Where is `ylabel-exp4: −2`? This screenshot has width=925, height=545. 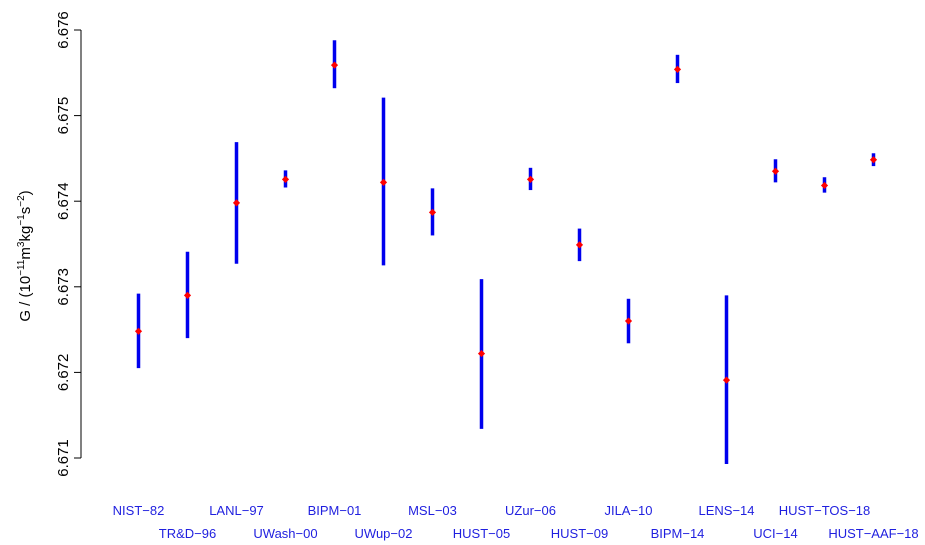 ylabel-exp4: −2 is located at coordinates (21, 201).